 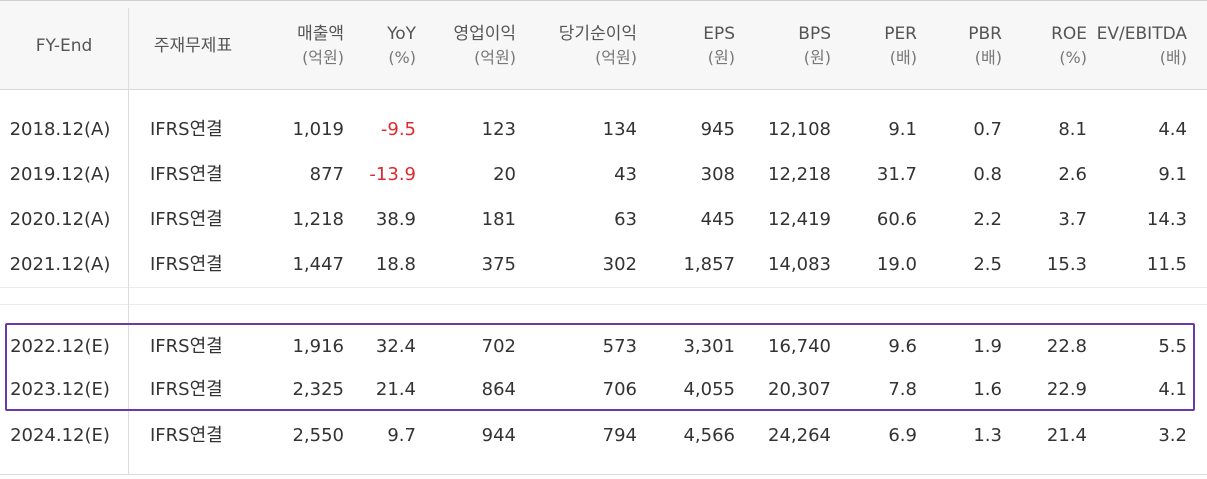 I want to click on header-eps: EPS (원), so click(x=692, y=46).